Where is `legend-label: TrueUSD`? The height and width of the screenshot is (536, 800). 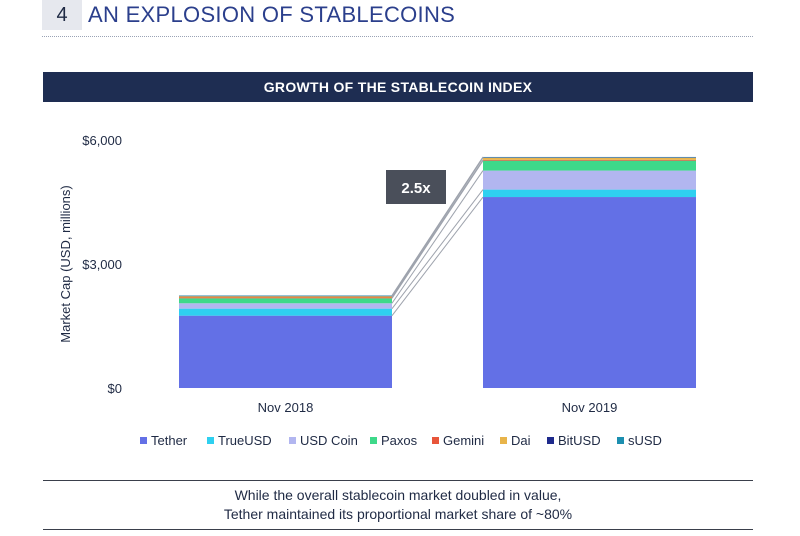
legend-label: TrueUSD is located at coordinates (245, 440).